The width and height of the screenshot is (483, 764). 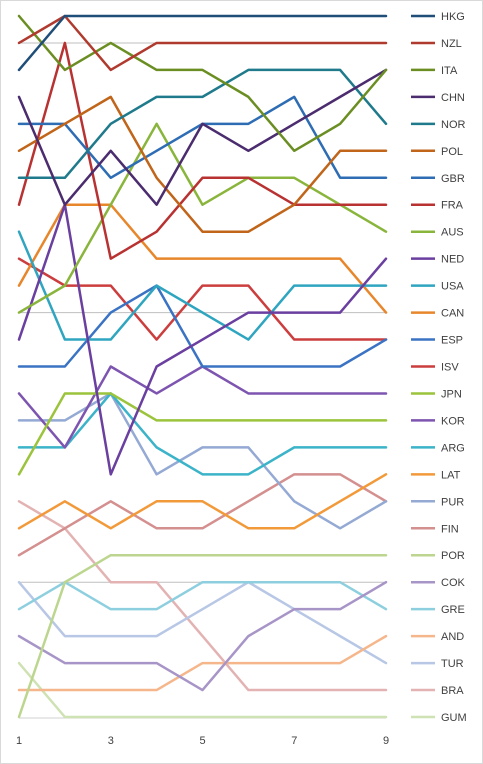 I want to click on series-line-hkg, so click(x=202, y=43).